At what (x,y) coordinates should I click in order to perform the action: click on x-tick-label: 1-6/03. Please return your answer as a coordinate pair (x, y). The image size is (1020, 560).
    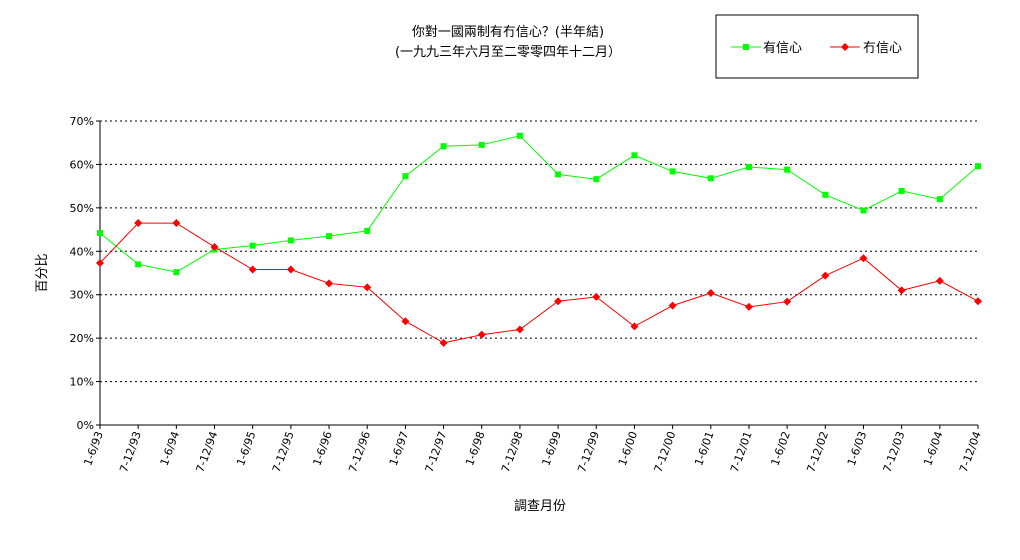
    Looking at the image, I should click on (857, 449).